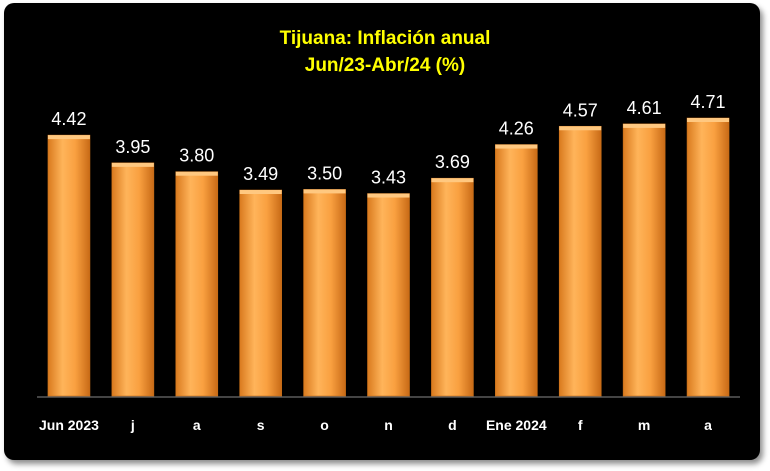  Describe the element at coordinates (580, 425) in the screenshot. I see `x-tick-label-8: f` at that location.